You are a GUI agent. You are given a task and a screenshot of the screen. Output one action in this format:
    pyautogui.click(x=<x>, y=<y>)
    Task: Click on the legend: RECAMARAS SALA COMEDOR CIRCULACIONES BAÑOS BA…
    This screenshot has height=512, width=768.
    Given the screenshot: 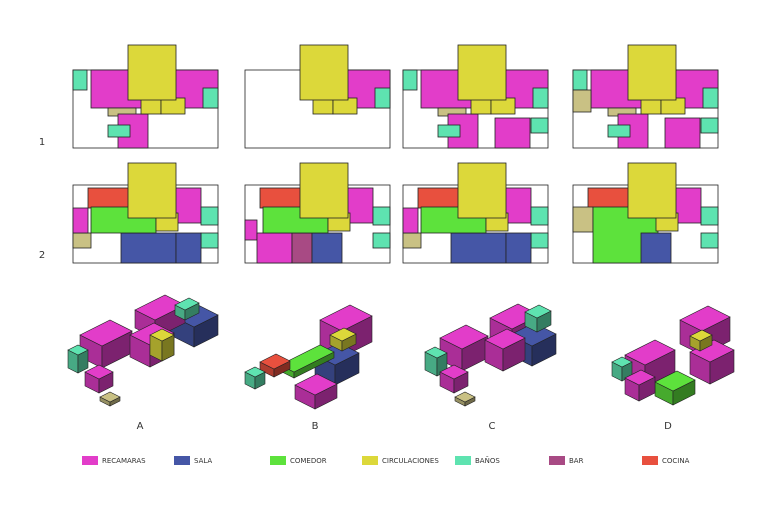 What is the action you would take?
    pyautogui.click(x=386, y=460)
    